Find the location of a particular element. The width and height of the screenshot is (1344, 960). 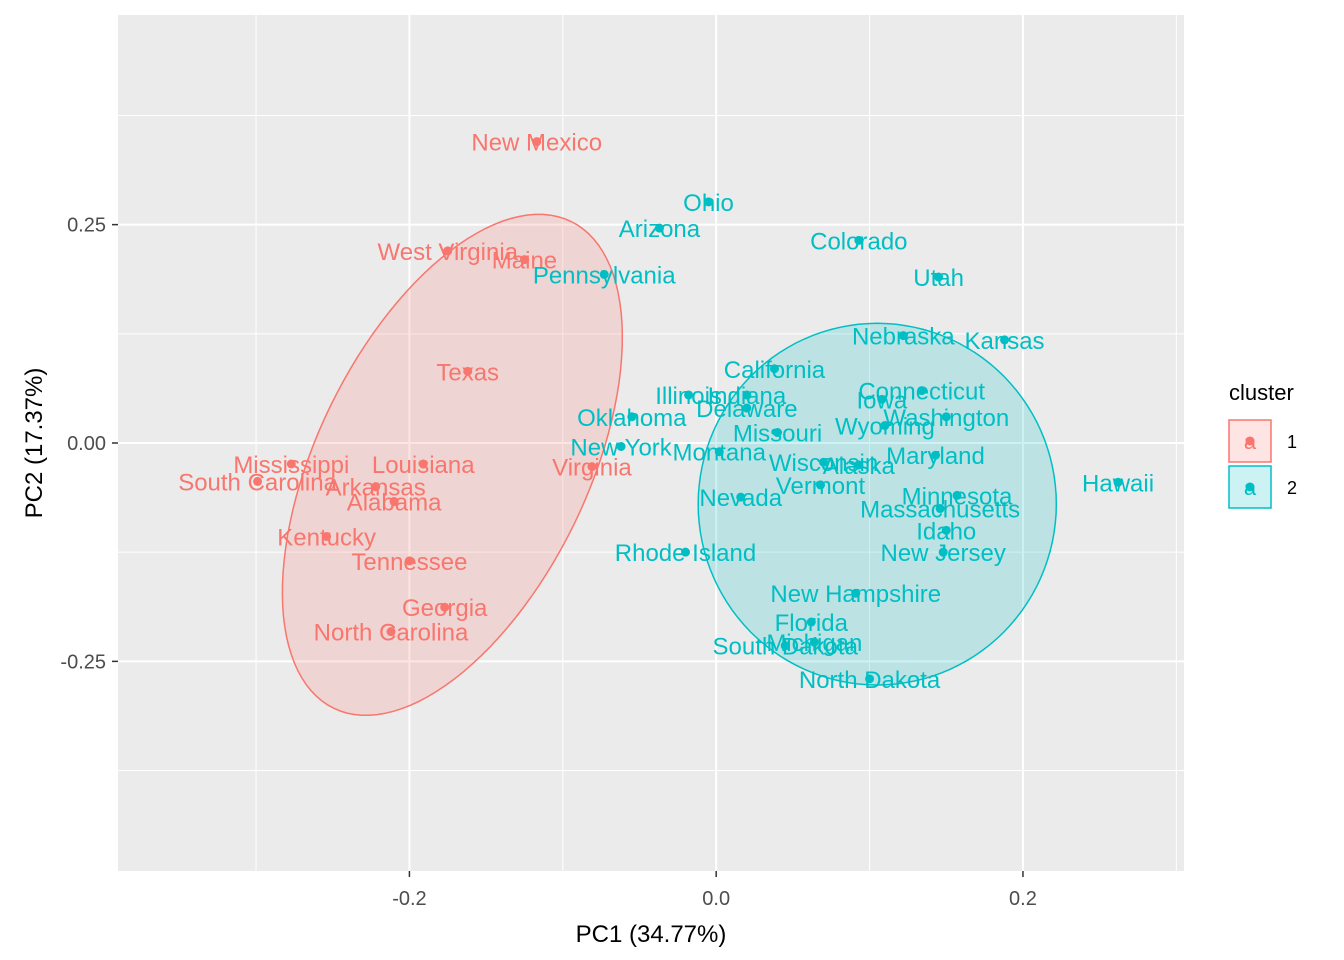

point-label: Colorado is located at coordinates (858, 241).